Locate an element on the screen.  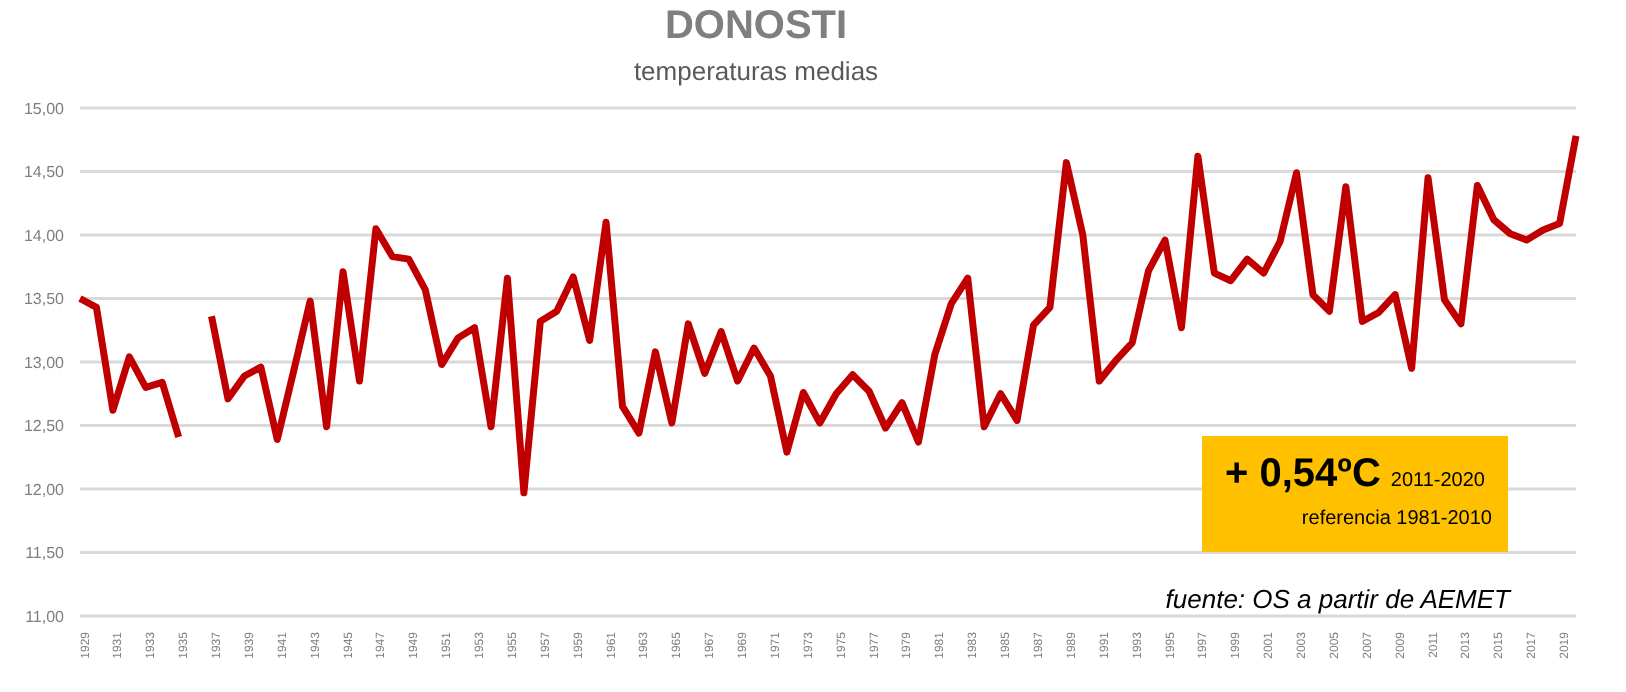
annotation: 2011-2020 is located at coordinates (1437, 481).